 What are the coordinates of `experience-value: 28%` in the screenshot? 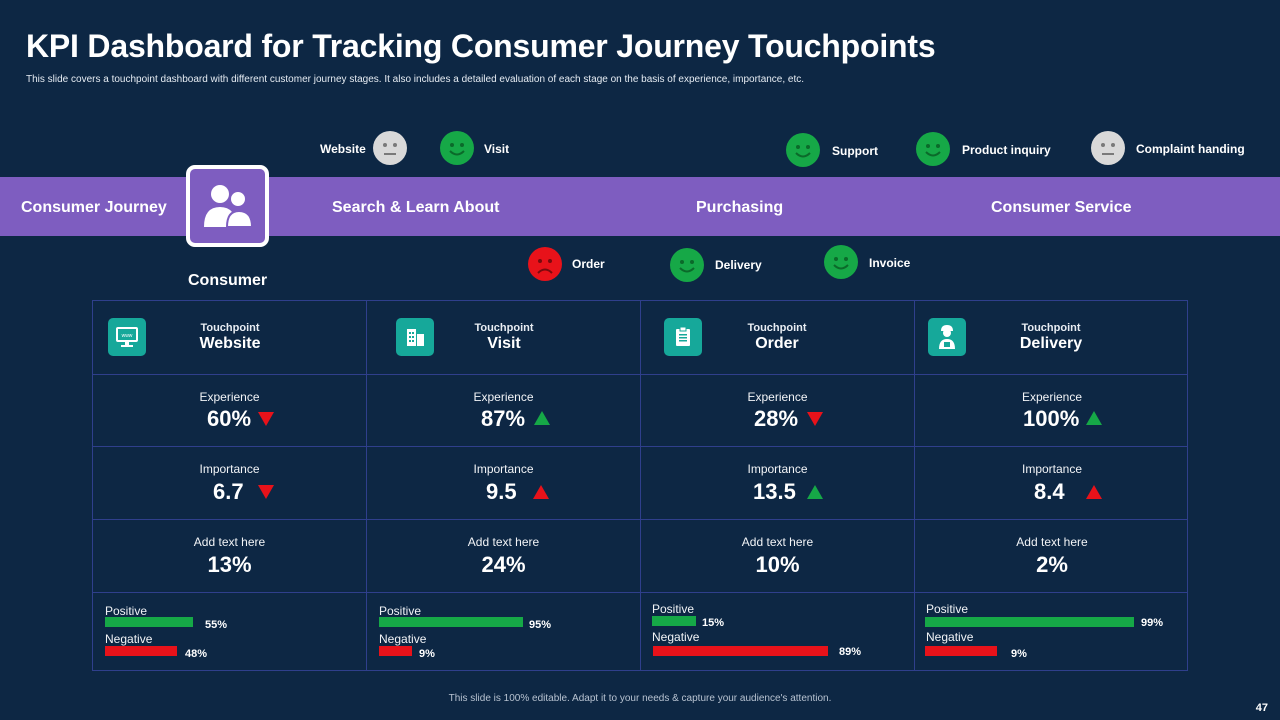 It's located at (776, 418).